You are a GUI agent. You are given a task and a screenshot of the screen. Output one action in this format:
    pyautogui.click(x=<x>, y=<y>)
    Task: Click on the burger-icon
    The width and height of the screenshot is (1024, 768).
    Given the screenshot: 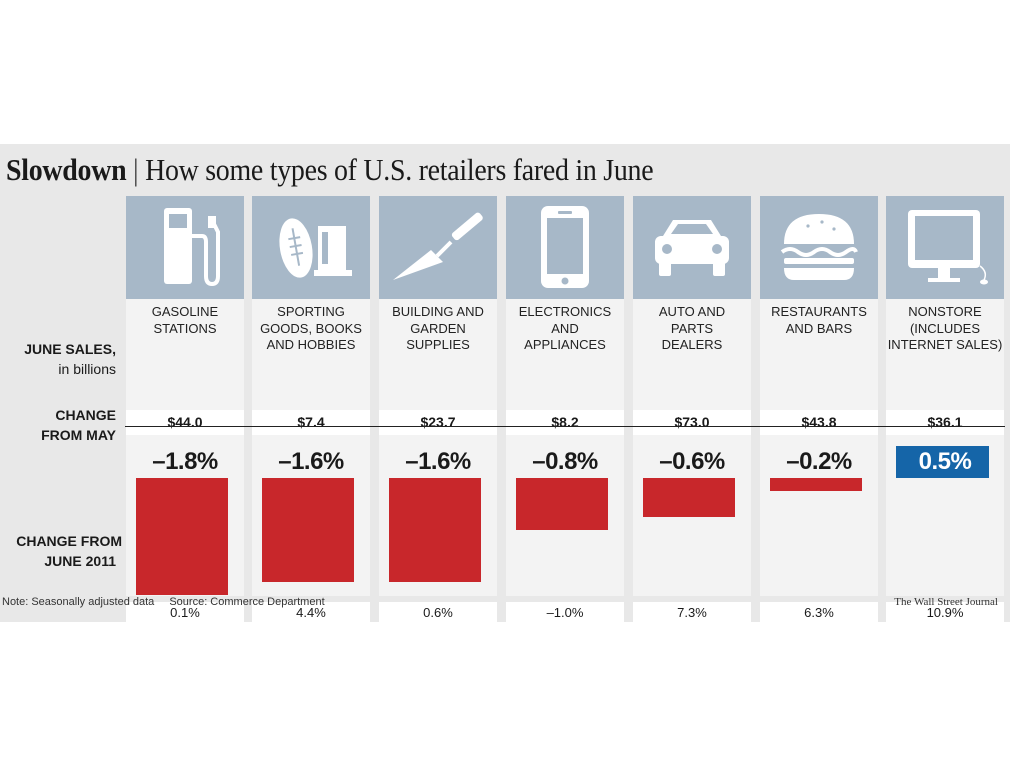 What is the action you would take?
    pyautogui.click(x=819, y=247)
    